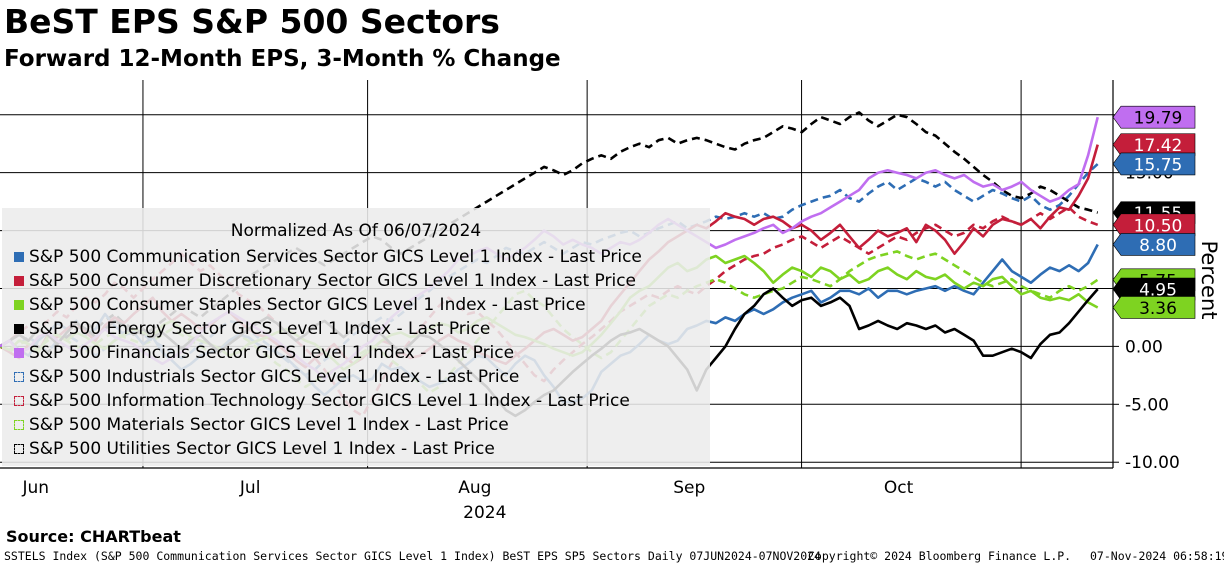 This screenshot has height=566, width=1224. Describe the element at coordinates (252, 21) in the screenshot. I see `chart-title: BeST EPS S&P 500 Sectors` at that location.